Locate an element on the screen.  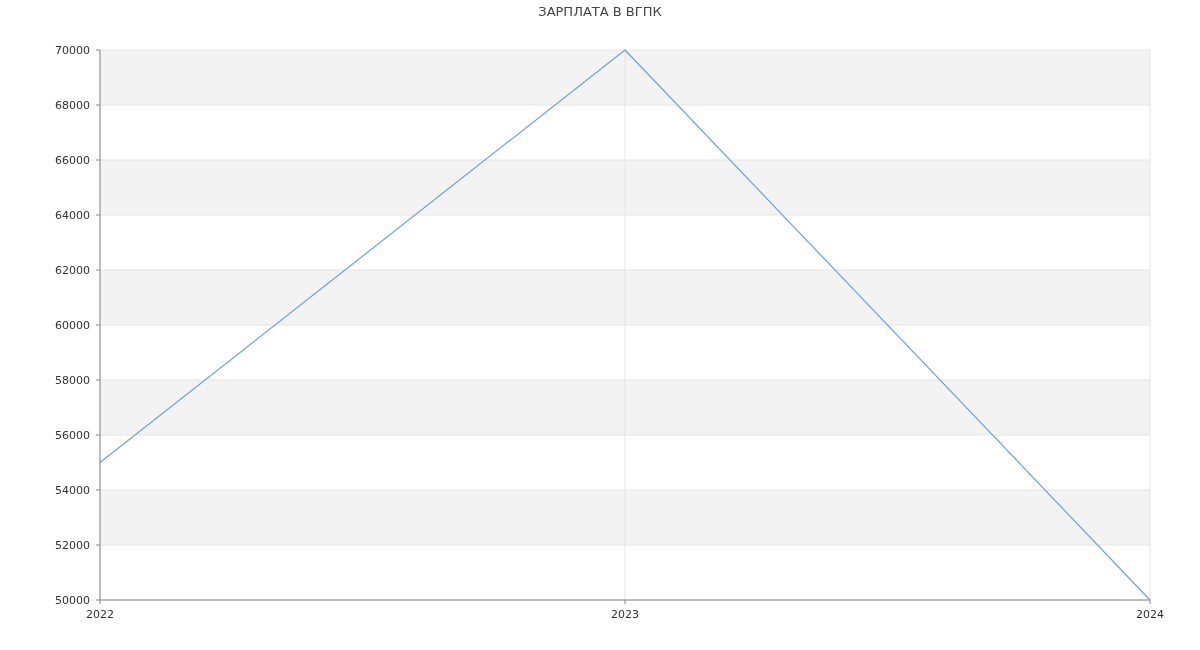
y-tick-label: 58000 is located at coordinates (72, 380).